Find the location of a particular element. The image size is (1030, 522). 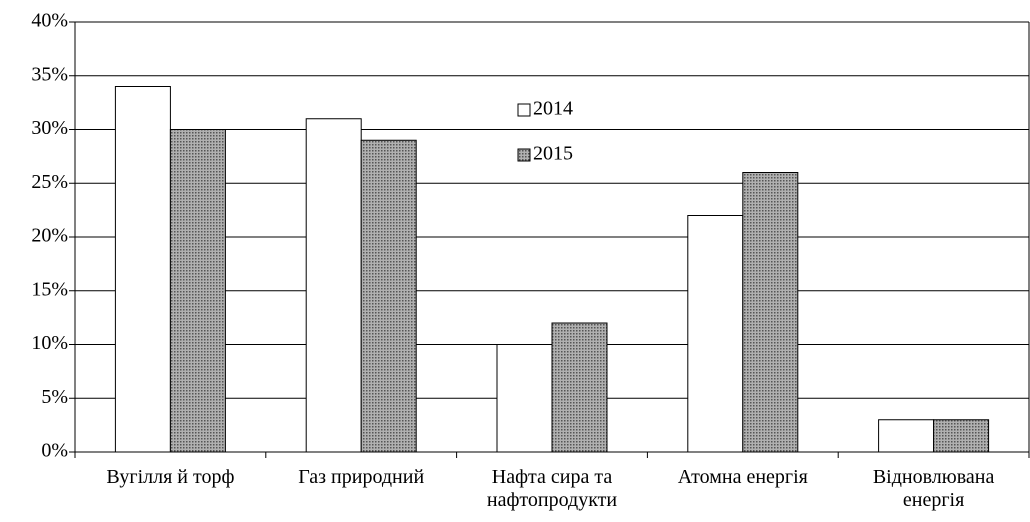

x-tick-label: Вугілля й торф is located at coordinates (170, 477).